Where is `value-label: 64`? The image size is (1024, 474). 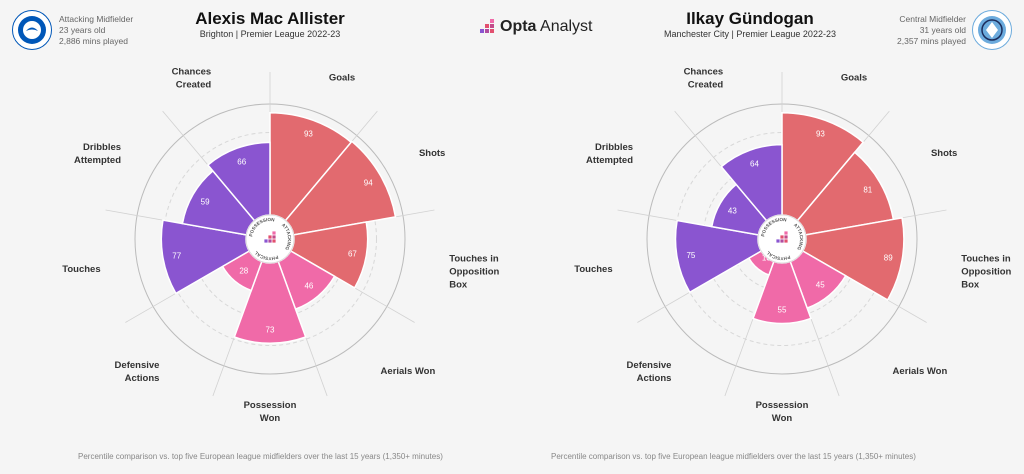 value-label: 64 is located at coordinates (754, 163).